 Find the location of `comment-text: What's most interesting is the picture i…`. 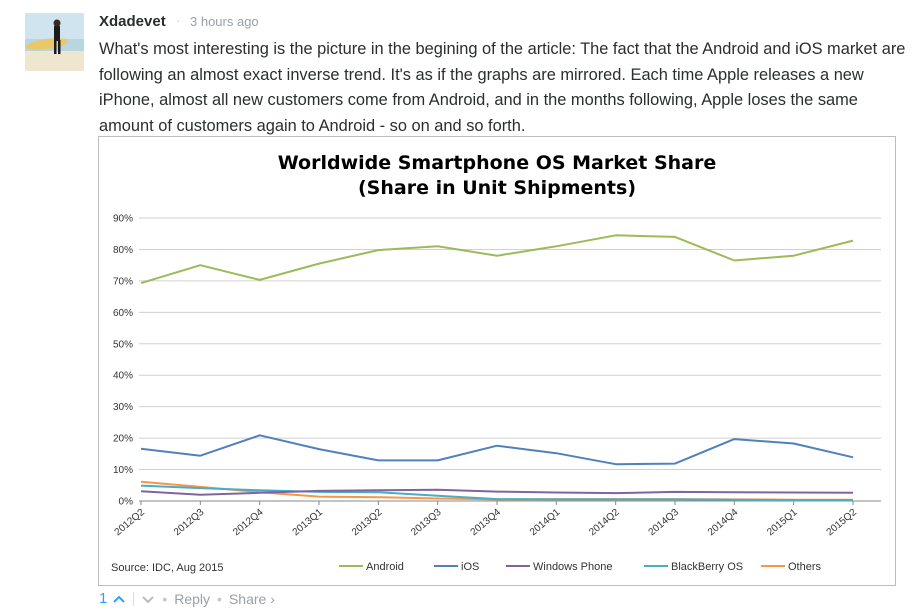

comment-text: What's most interesting is the picture i… is located at coordinates (502, 87).